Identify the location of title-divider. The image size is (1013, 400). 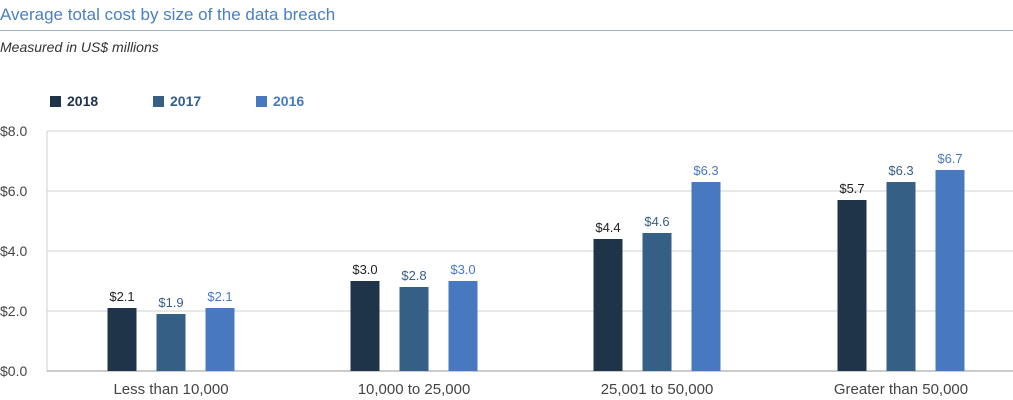
(506, 30).